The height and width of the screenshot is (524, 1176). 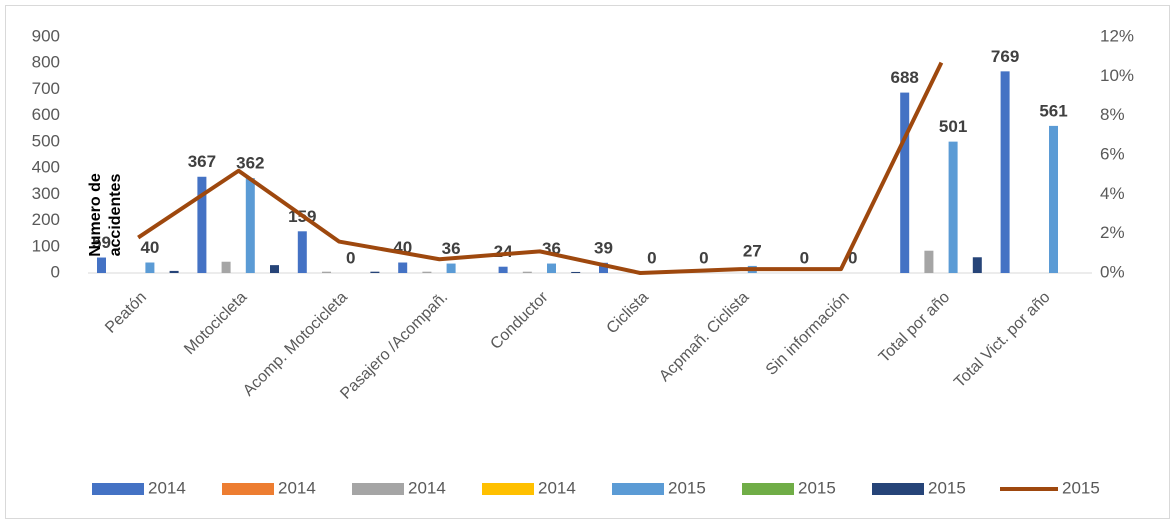 What do you see at coordinates (46, 35) in the screenshot?
I see `y-tick-label: 900` at bounding box center [46, 35].